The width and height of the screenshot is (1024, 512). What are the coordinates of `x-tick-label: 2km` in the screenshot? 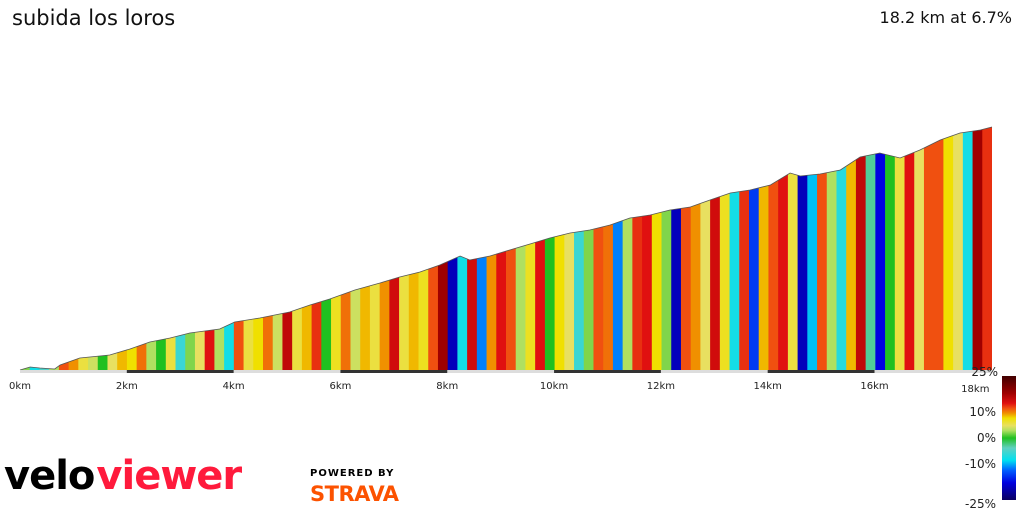 It's located at (127, 386).